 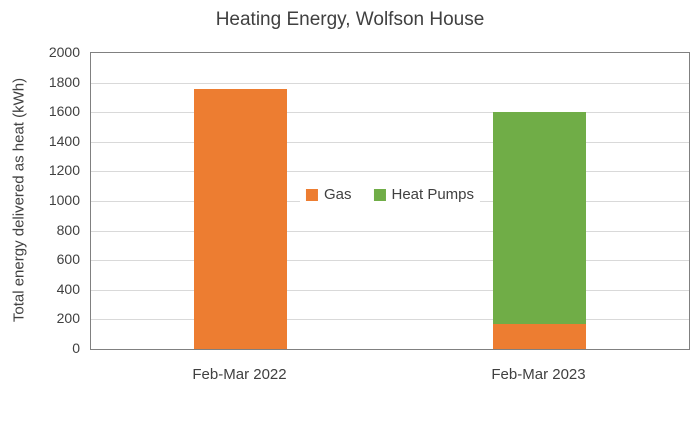 I want to click on chart-title: Heating Energy, Wolfson House, so click(x=350, y=19).